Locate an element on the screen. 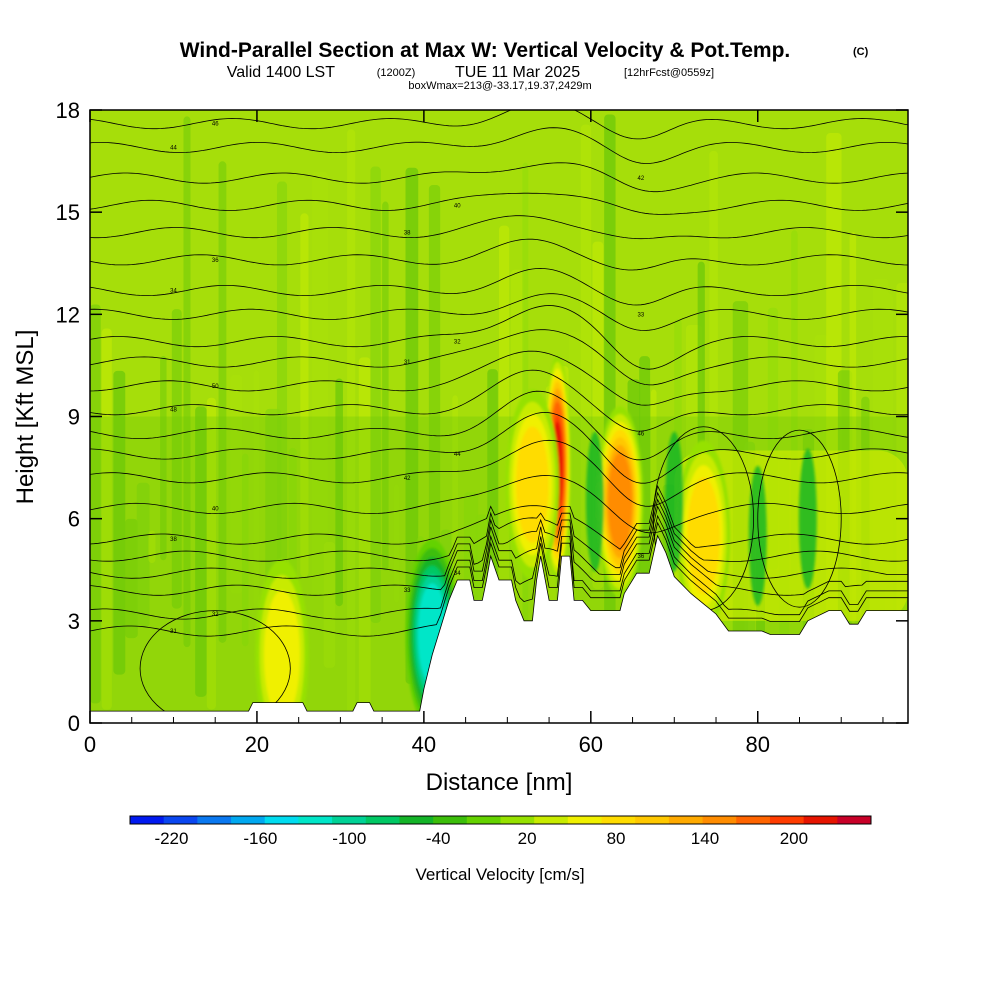  box-wmax: boxWmax=213@-33.17,19.37,2429m is located at coordinates (499, 86).